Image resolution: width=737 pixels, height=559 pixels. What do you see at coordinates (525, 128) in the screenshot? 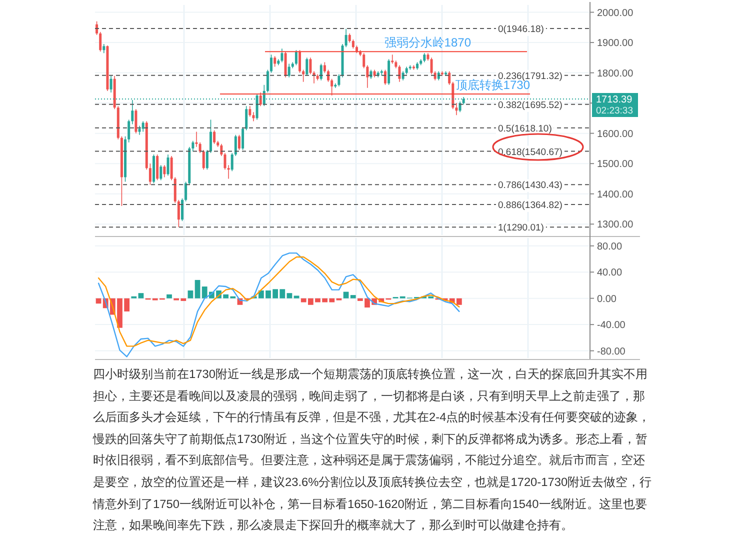
I see `ref-line-label: 0.5(1618.10)` at bounding box center [525, 128].